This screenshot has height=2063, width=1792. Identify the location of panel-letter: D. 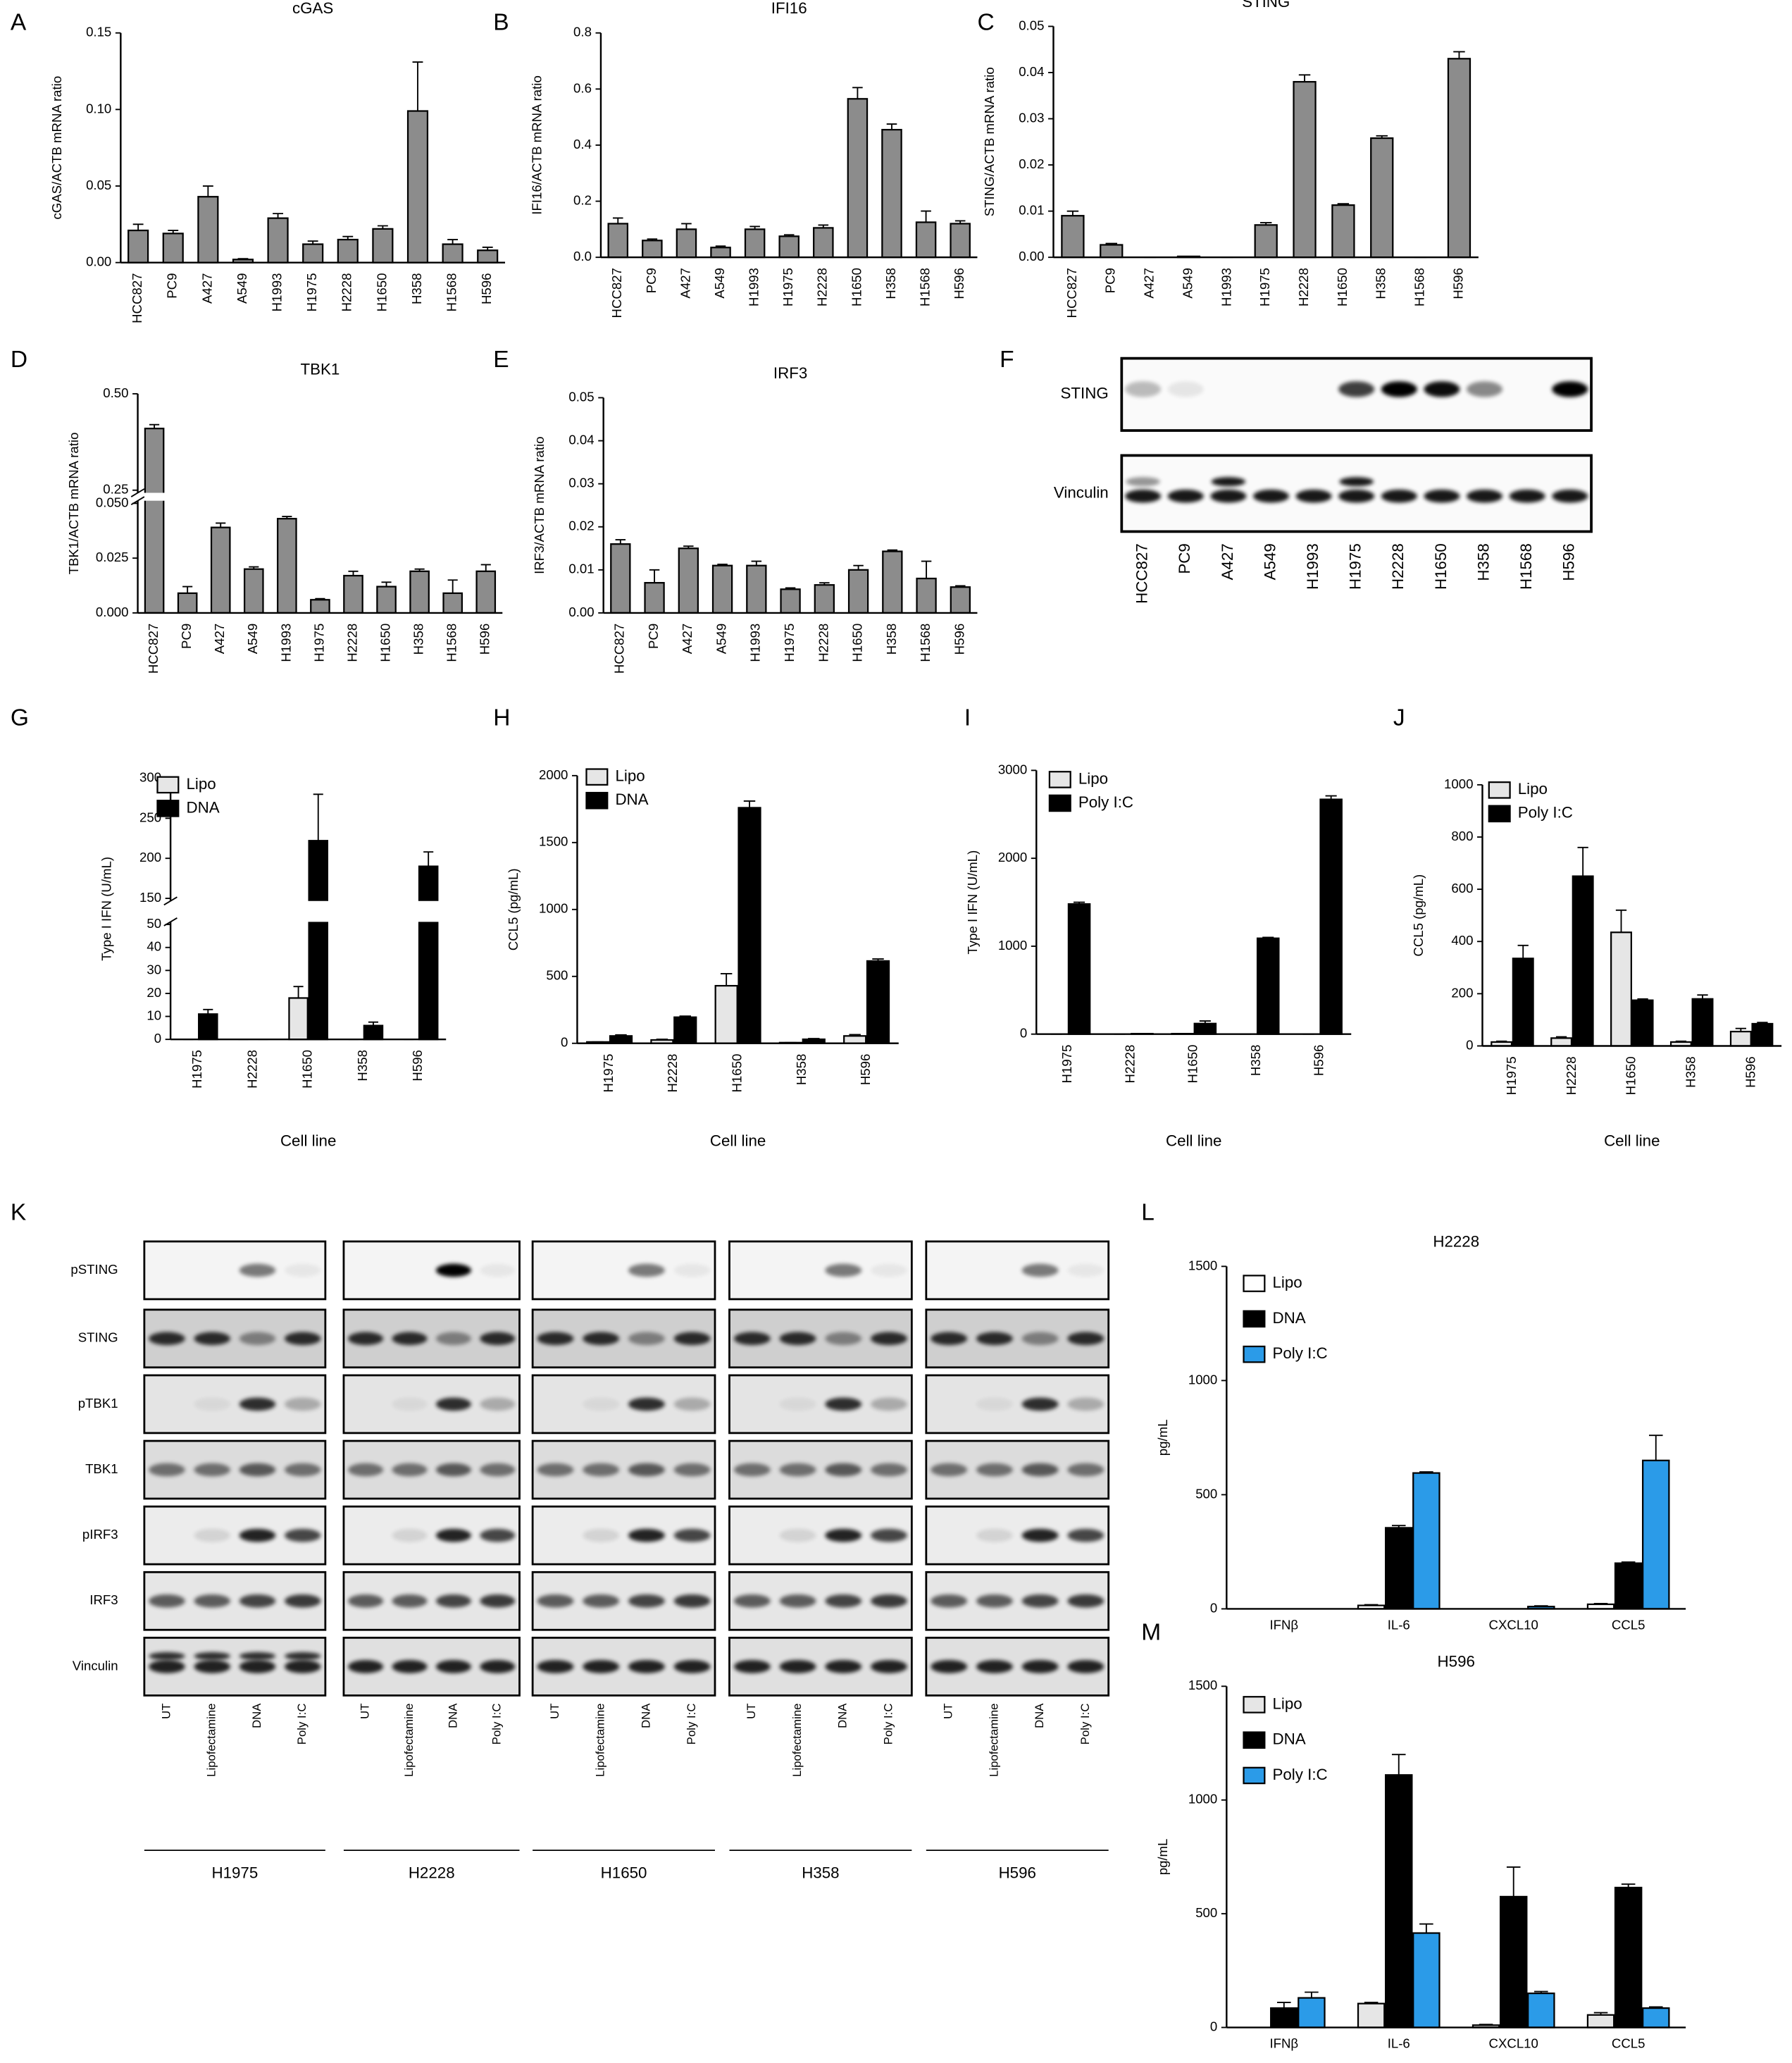
(19, 360).